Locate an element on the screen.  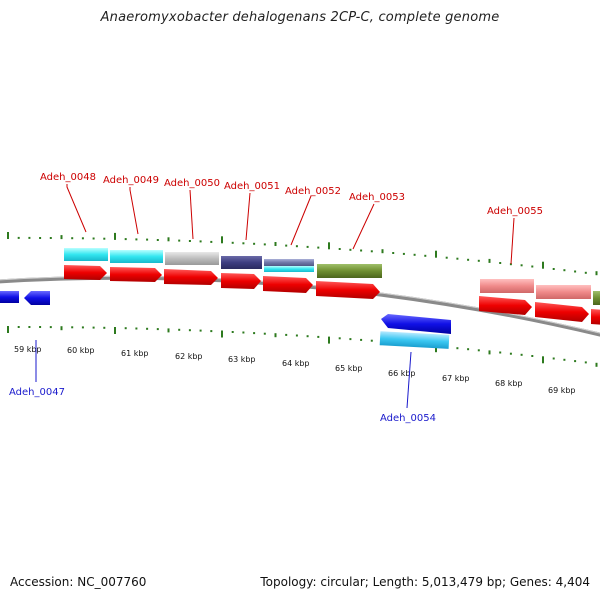
scale-label: 67 kbp is located at coordinates (456, 378).